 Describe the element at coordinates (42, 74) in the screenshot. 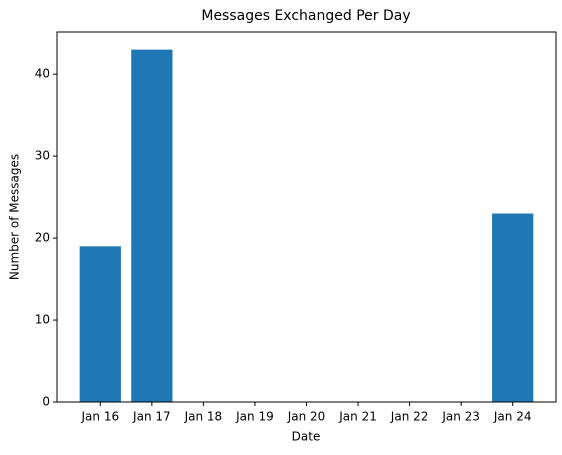

I see `y-tick-label: 40` at that location.